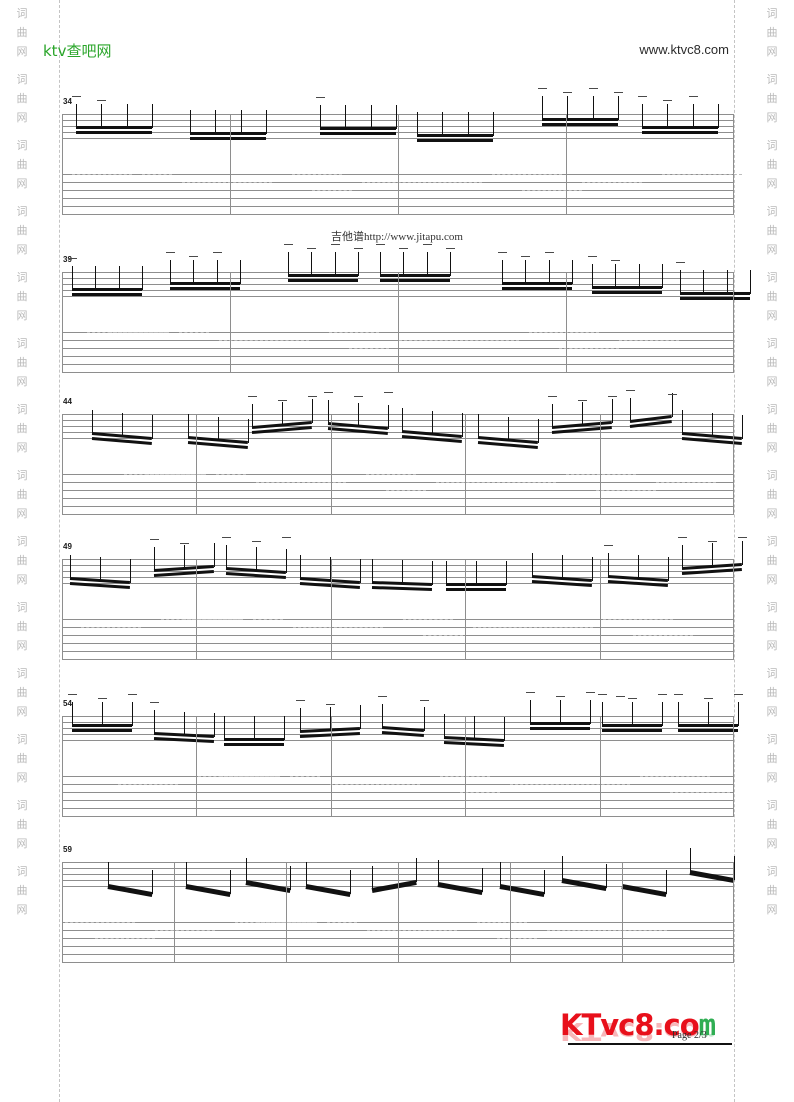 The height and width of the screenshot is (1102, 794). Describe the element at coordinates (77, 51) in the screenshot. I see `site-brand-left: ktv查吧网` at that location.